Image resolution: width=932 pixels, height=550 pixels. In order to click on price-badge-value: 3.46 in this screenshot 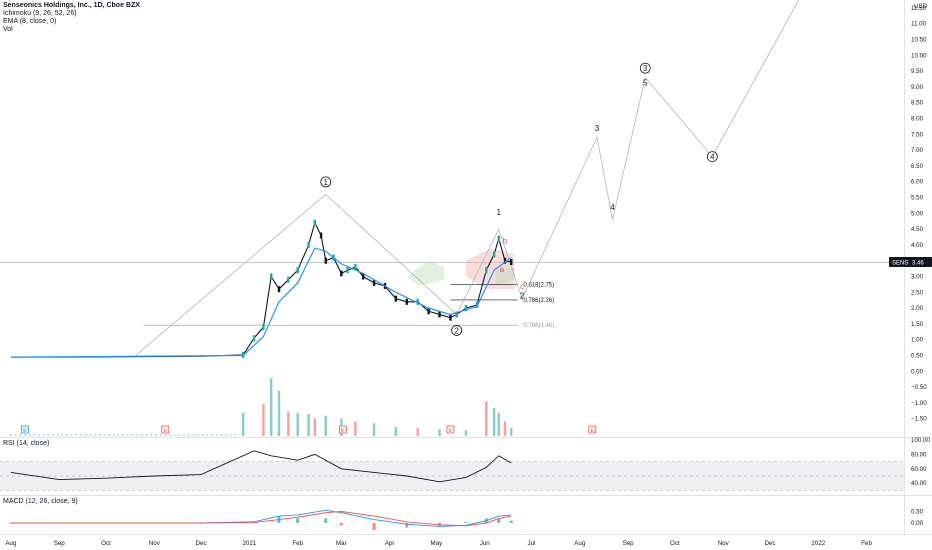, I will do `click(918, 264)`.